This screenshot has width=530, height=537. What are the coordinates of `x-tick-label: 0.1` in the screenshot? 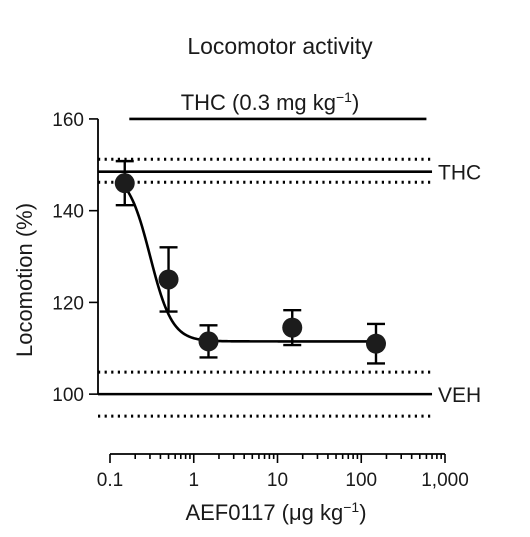 It's located at (110, 480).